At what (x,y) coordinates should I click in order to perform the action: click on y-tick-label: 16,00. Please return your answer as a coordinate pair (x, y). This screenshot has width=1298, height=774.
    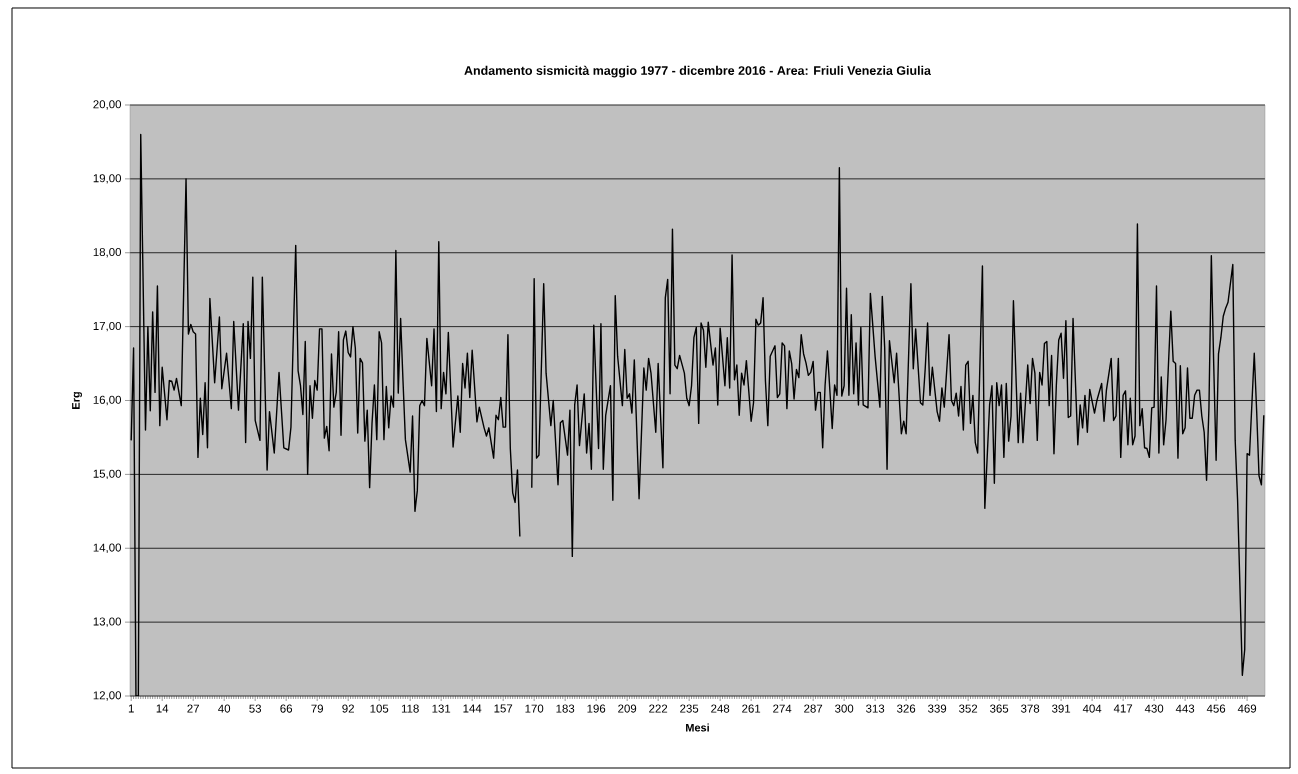
    Looking at the image, I should click on (107, 400).